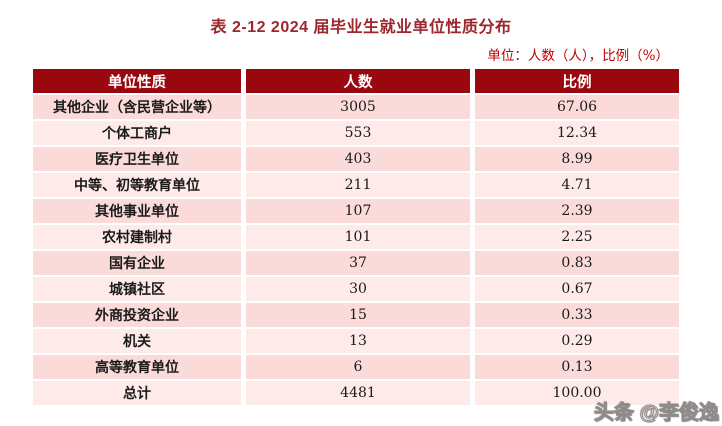 This screenshot has width=722, height=426. I want to click on cell-count: 37, so click(358, 263).